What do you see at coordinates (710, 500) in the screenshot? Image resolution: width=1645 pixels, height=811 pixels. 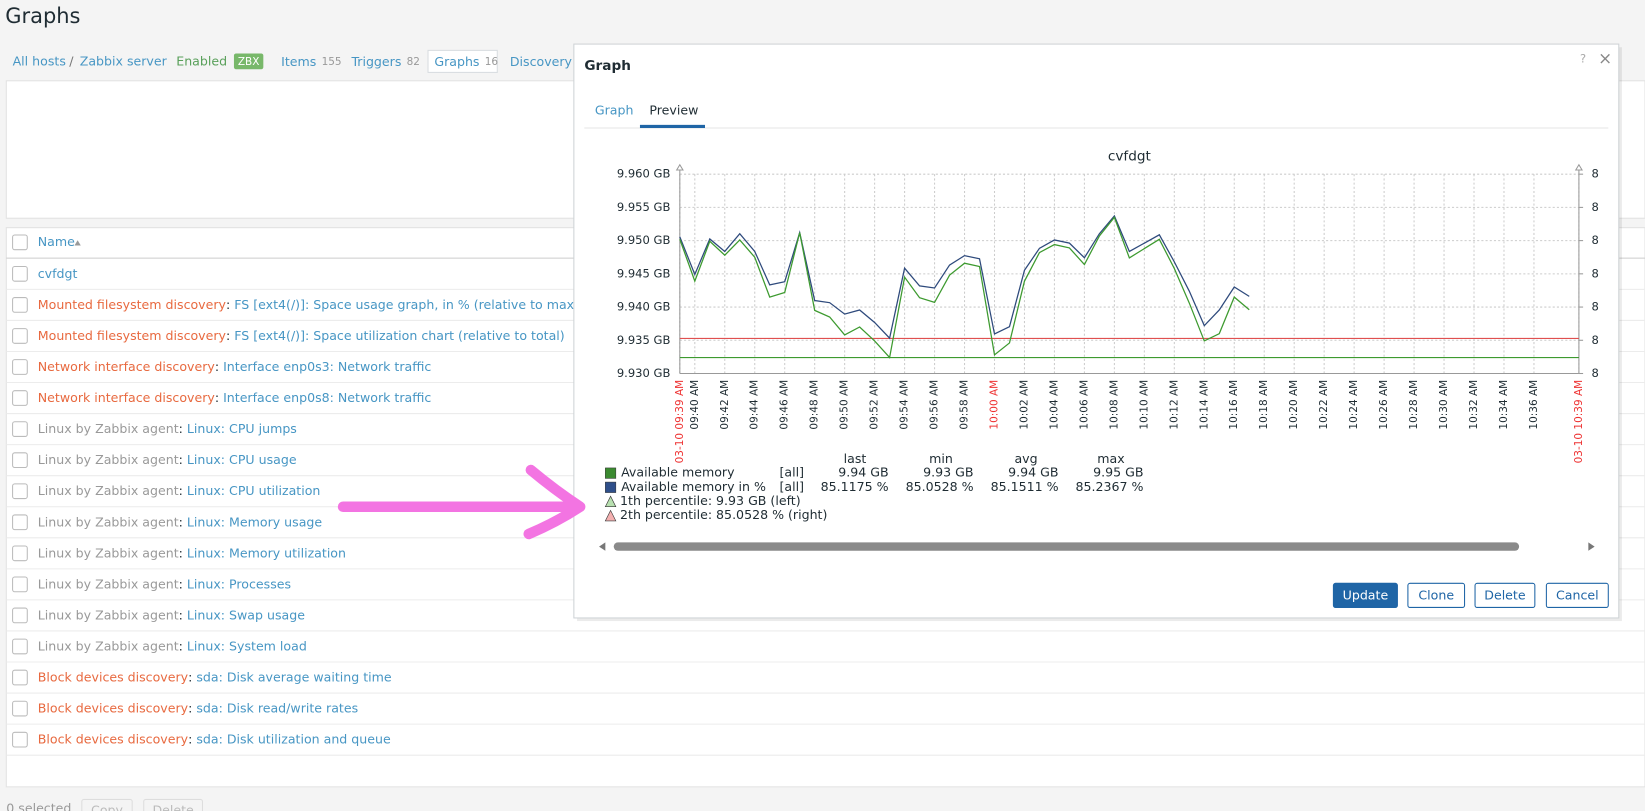 I see `legend-percentile: 1th percentile: 9.93 GB (left)` at bounding box center [710, 500].